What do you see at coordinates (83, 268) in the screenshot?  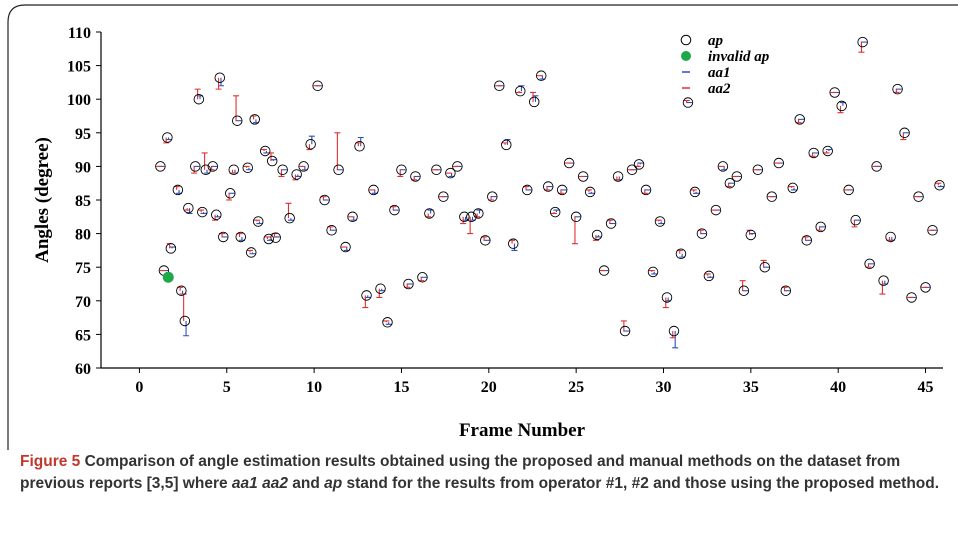 I see `y-tick-label: 75` at bounding box center [83, 268].